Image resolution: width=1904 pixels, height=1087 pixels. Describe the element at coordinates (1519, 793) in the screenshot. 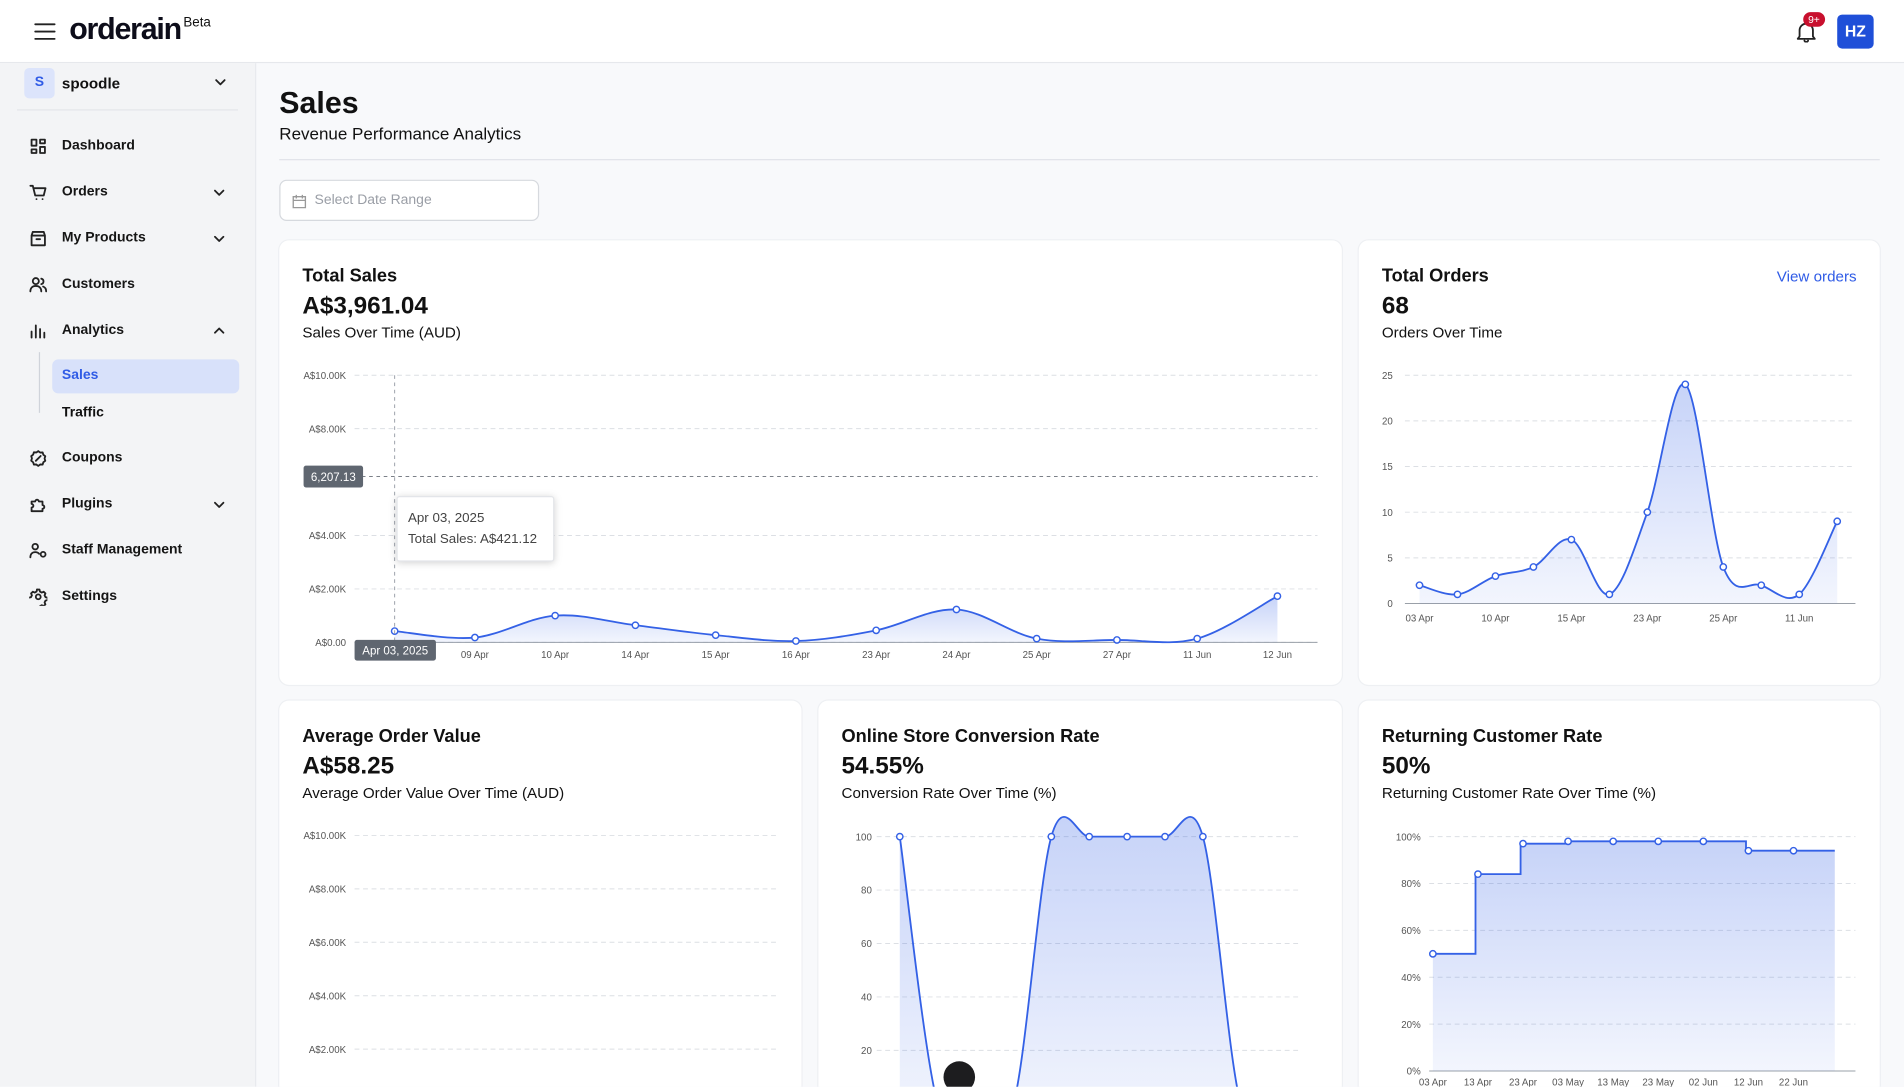

I see `card-subtitle: Returning Customer Rate Over Time (%)` at that location.